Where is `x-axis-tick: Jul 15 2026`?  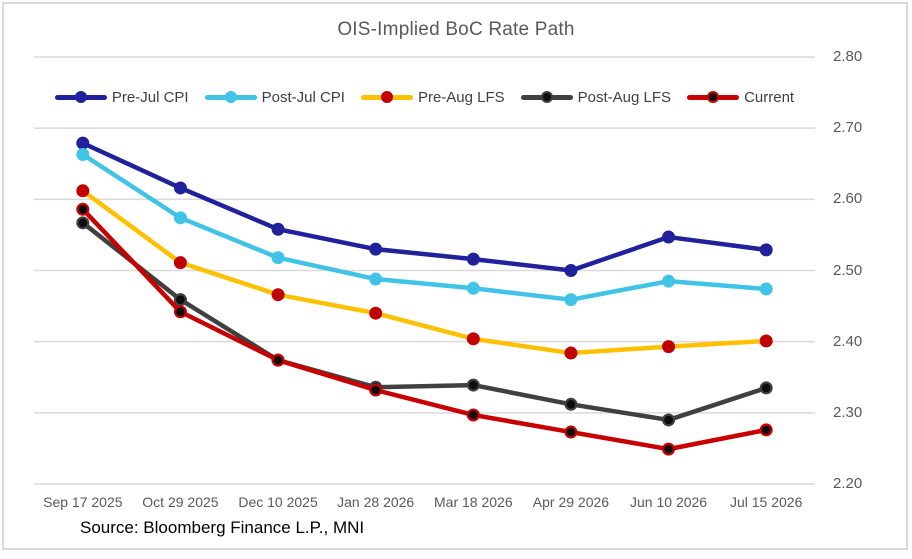
x-axis-tick: Jul 15 2026 is located at coordinates (766, 502).